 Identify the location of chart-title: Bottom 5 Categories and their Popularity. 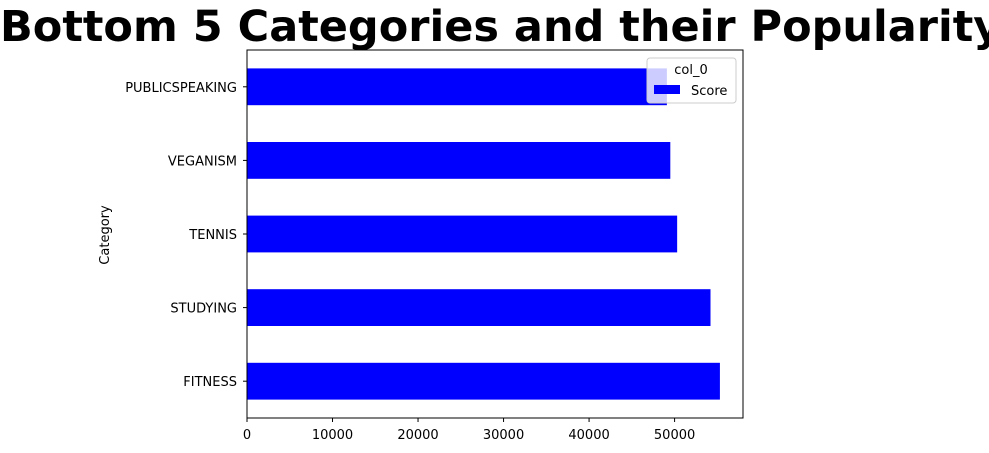
(494, 27).